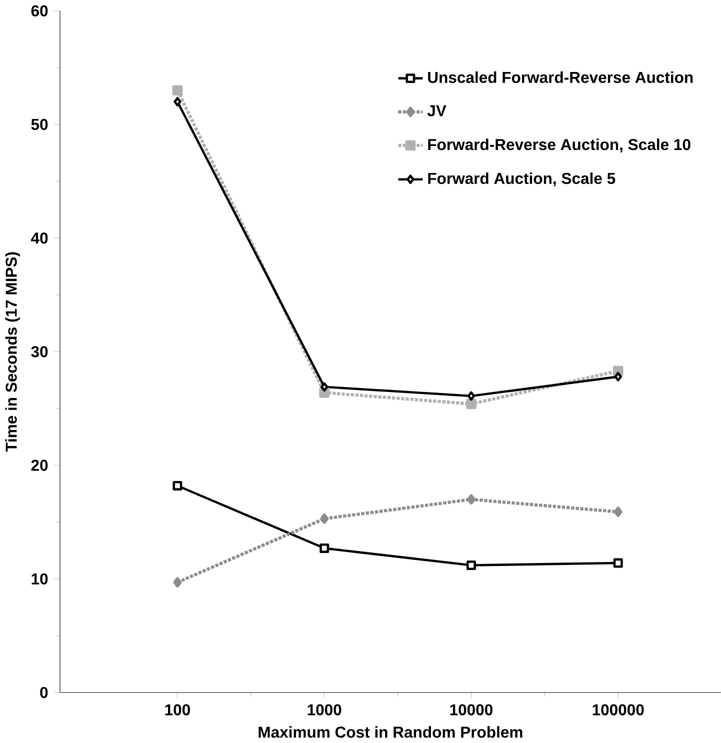  What do you see at coordinates (12, 352) in the screenshot?
I see `y-axis-title: Time in Seconds (17 MIPS)` at bounding box center [12, 352].